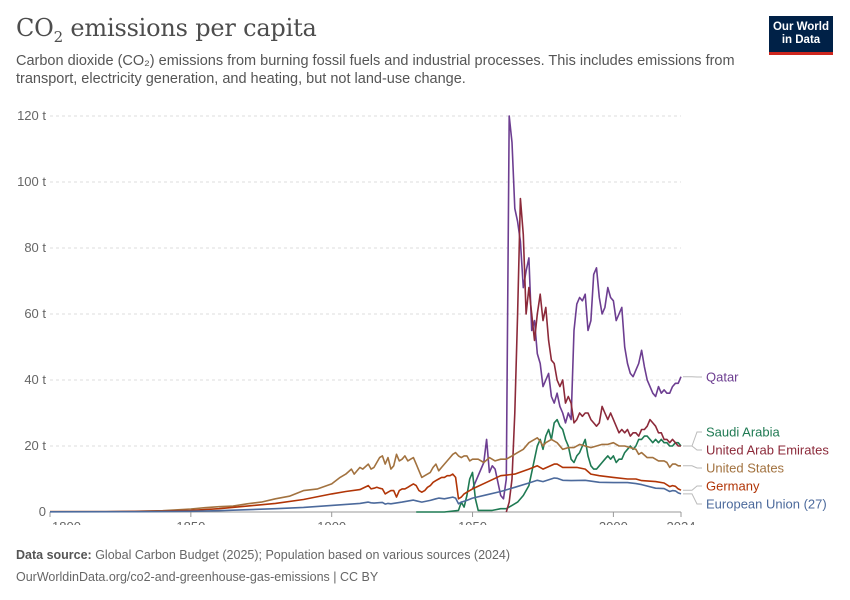  What do you see at coordinates (733, 486) in the screenshot?
I see `series-label: Germany` at bounding box center [733, 486].